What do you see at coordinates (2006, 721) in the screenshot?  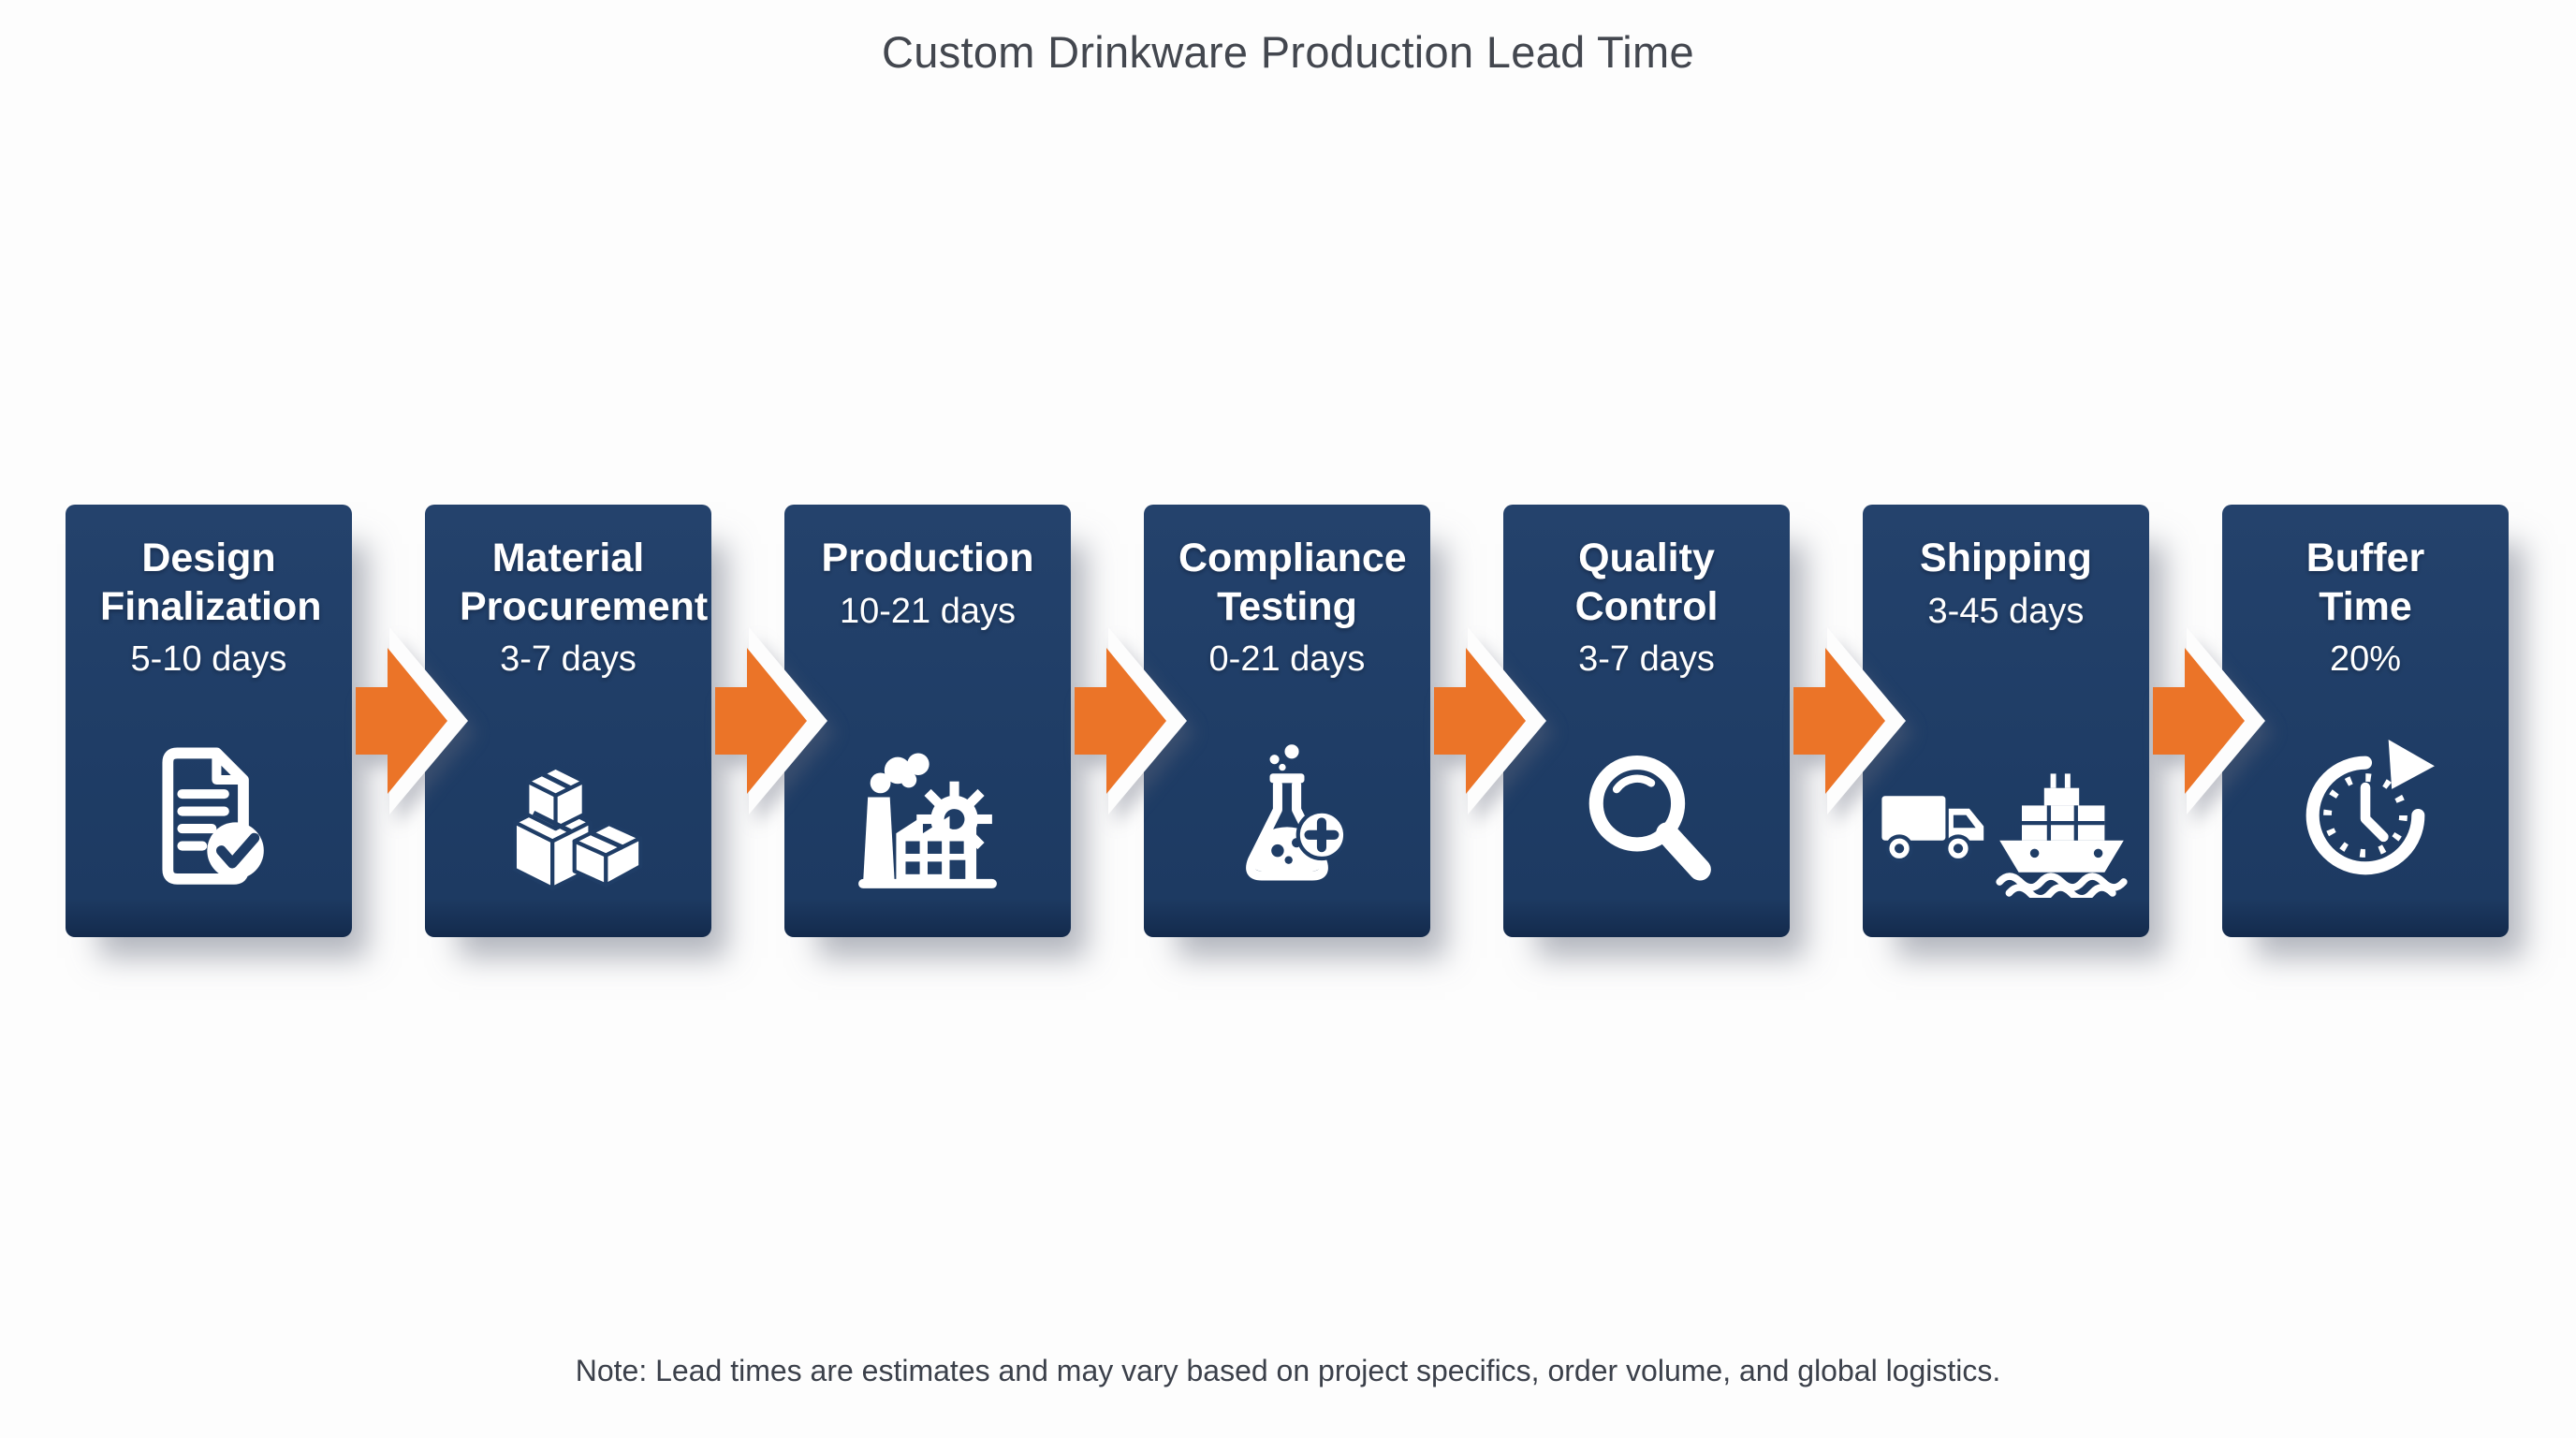 I see `stage-card: Shipping 3-45 days` at bounding box center [2006, 721].